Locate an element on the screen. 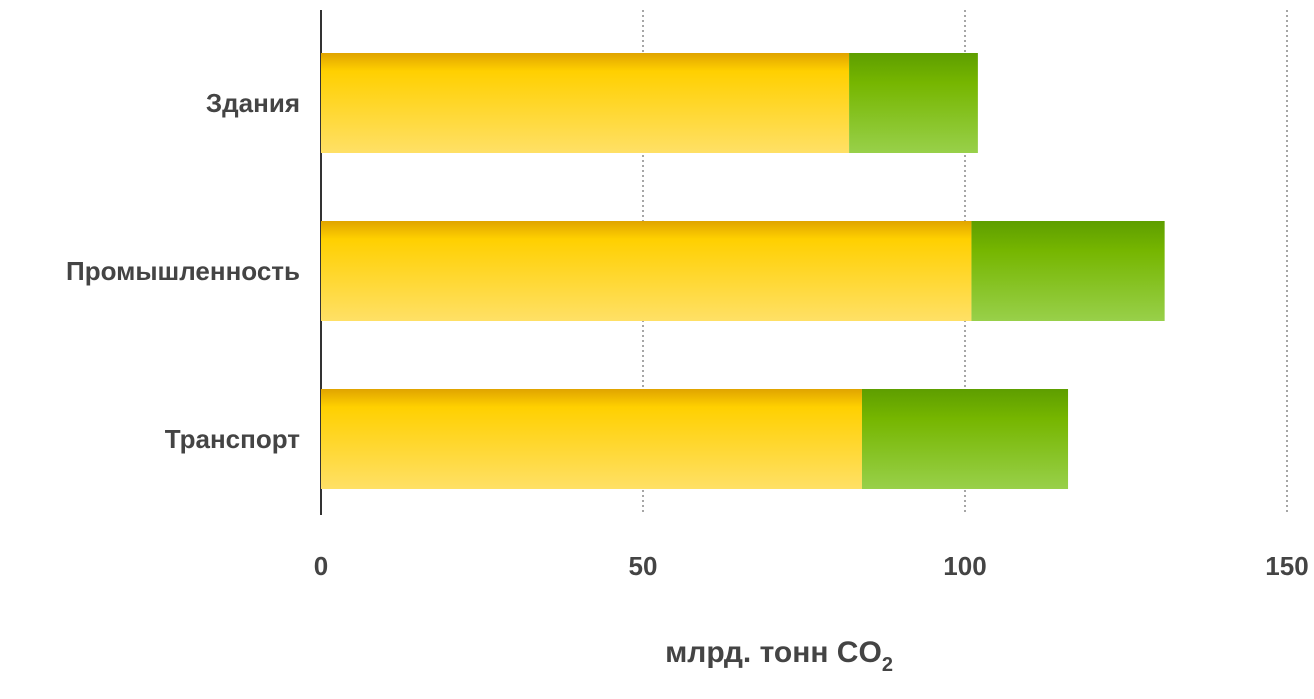  x-tick-labels: 0 50 100 150 is located at coordinates (811, 566).